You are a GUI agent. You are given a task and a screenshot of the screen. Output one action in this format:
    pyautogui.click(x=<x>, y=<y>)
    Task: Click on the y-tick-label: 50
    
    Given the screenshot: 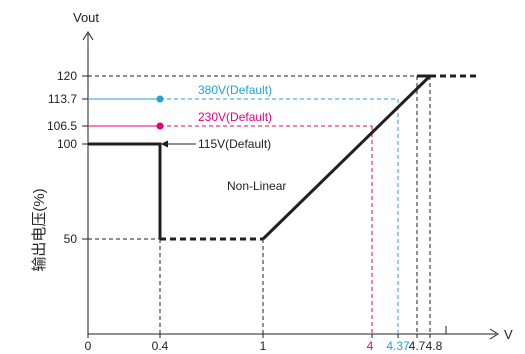 What is the action you would take?
    pyautogui.click(x=71, y=239)
    